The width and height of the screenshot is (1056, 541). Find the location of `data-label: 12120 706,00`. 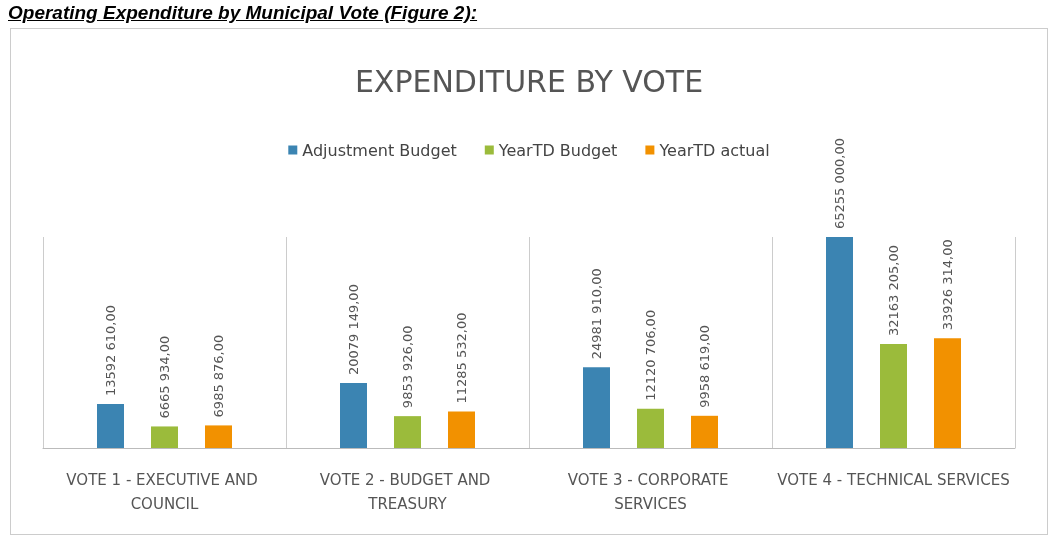

data-label: 12120 706,00 is located at coordinates (650, 355).